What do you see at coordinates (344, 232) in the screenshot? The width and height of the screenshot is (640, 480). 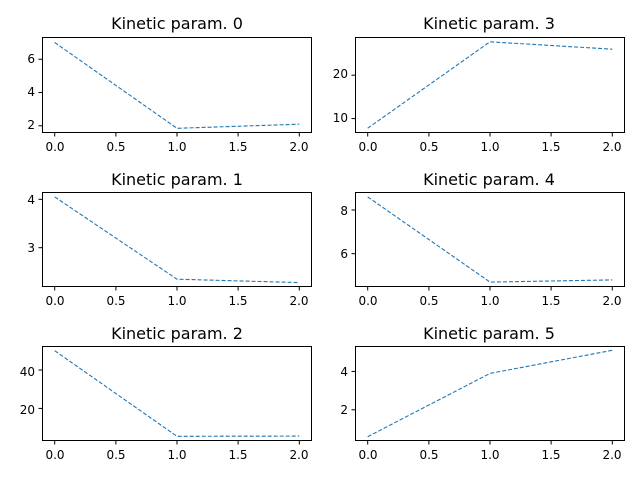 I see `y-tick-labels: 6 8` at bounding box center [344, 232].